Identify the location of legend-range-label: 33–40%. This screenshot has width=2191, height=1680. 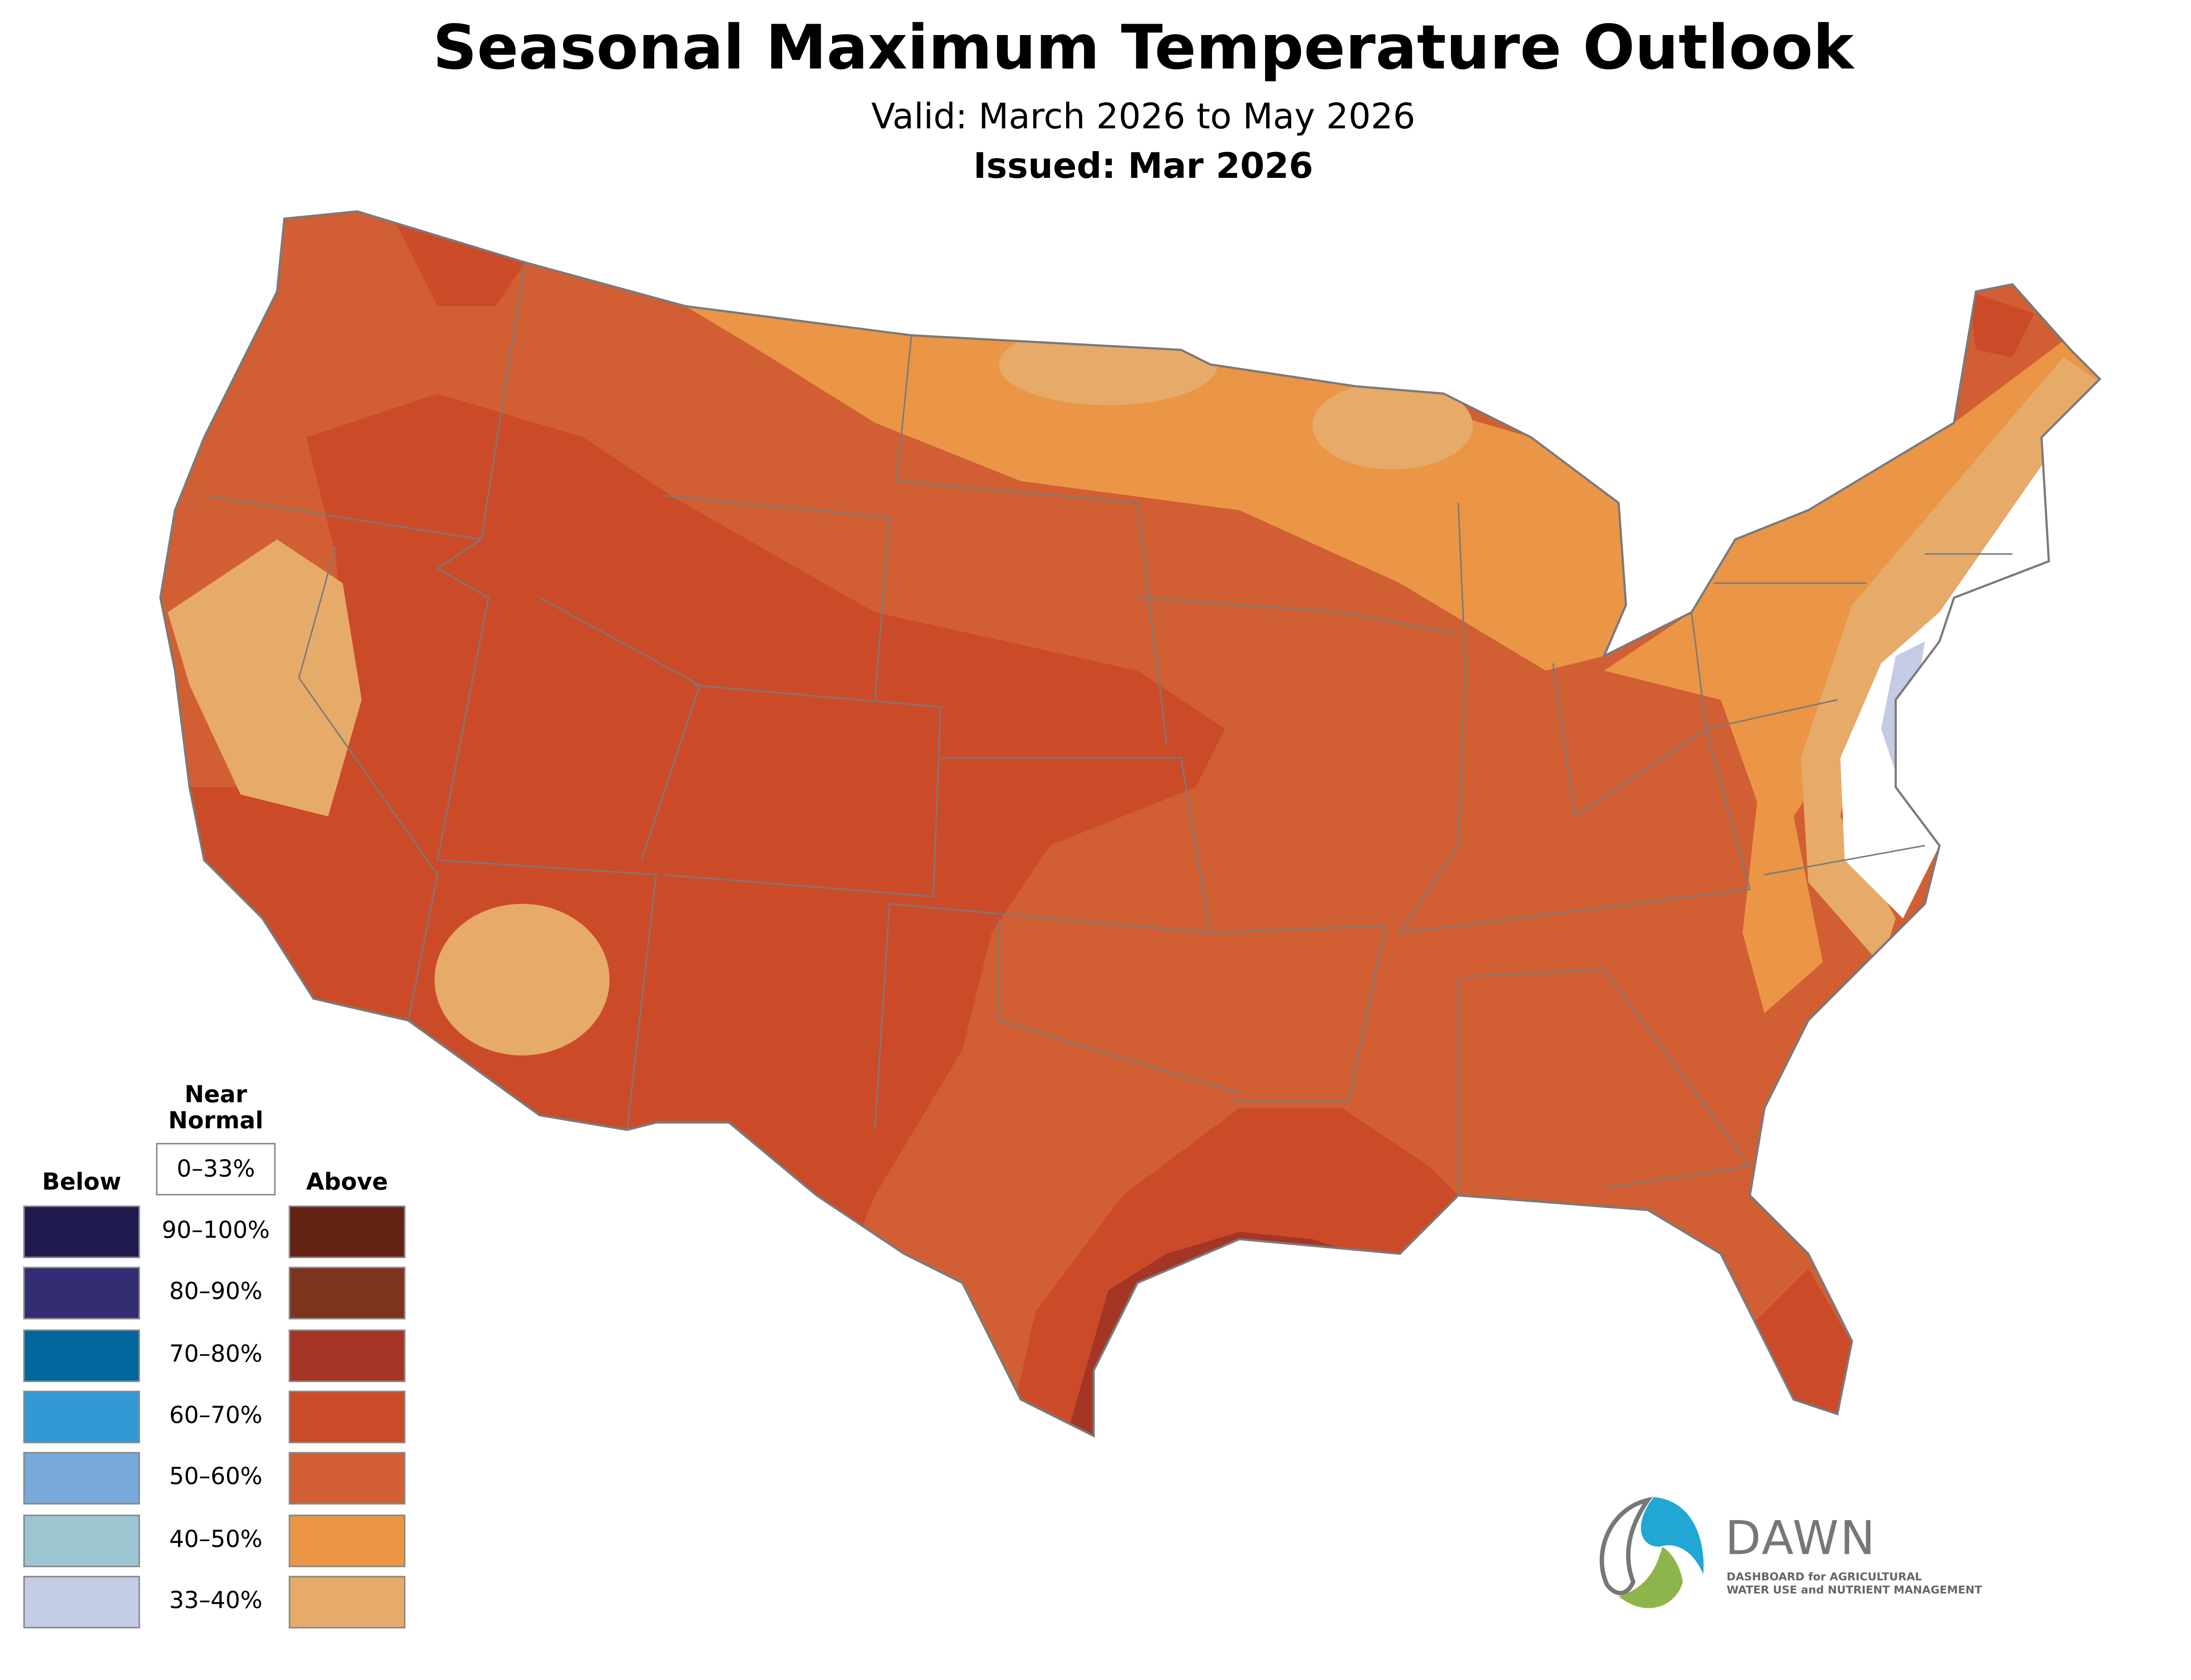
(215, 1599).